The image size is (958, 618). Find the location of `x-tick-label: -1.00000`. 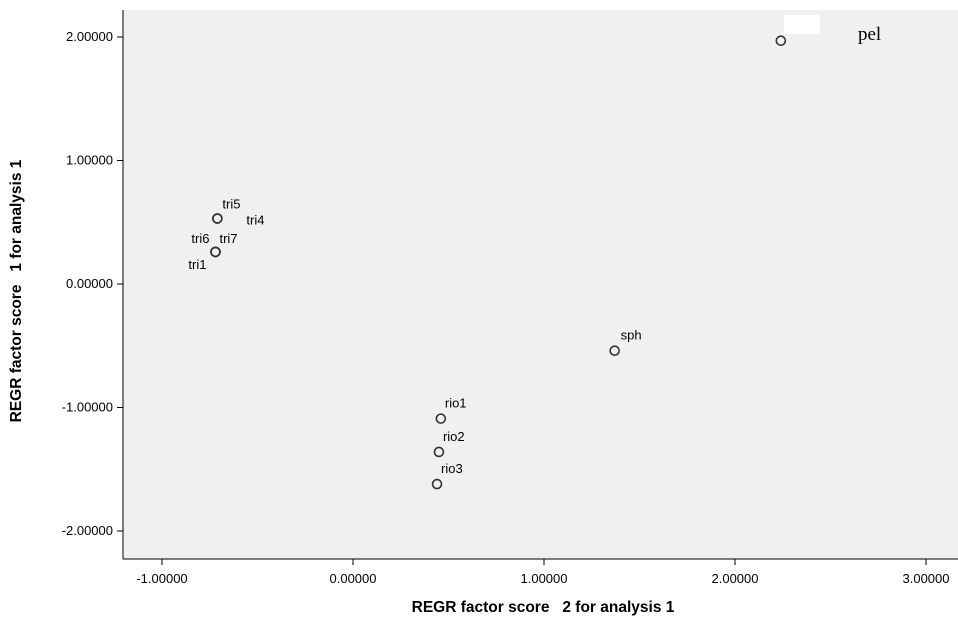

x-tick-label: -1.00000 is located at coordinates (161, 578).